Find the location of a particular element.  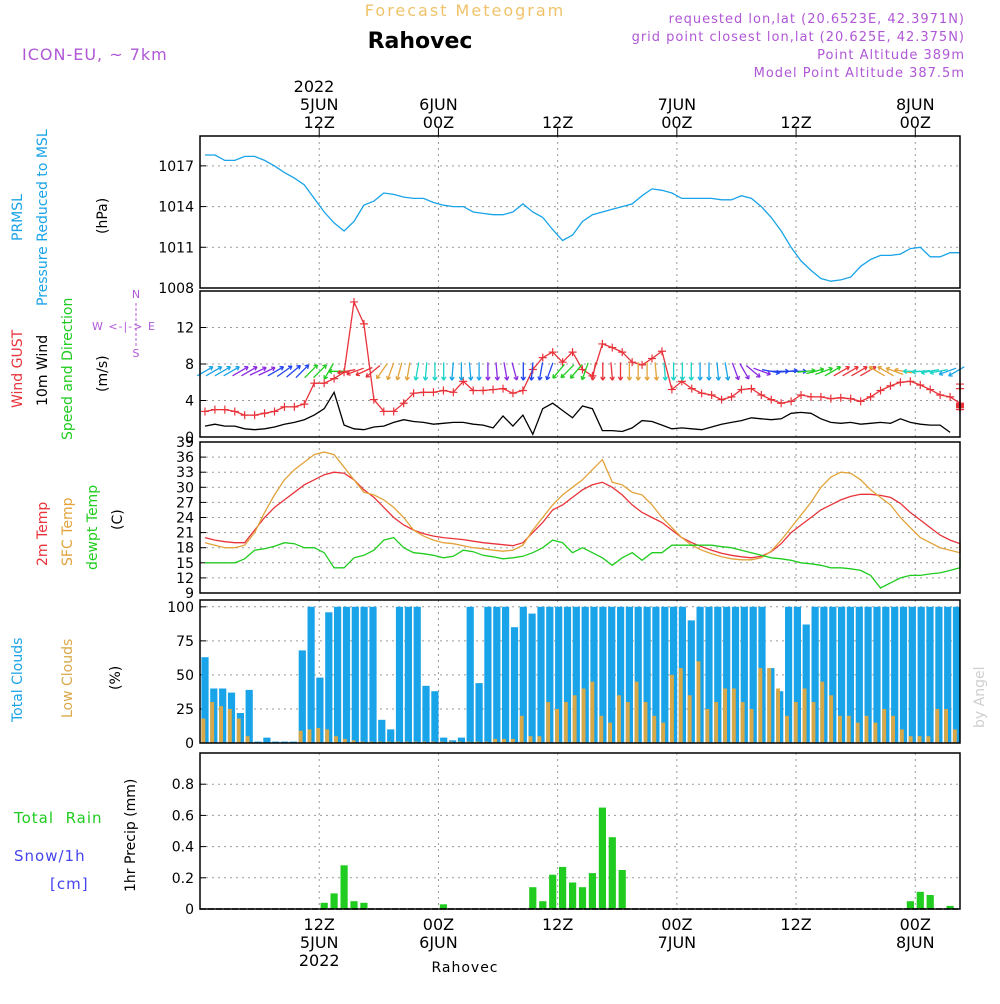

y-tick-label: 8 is located at coordinates (189, 365).